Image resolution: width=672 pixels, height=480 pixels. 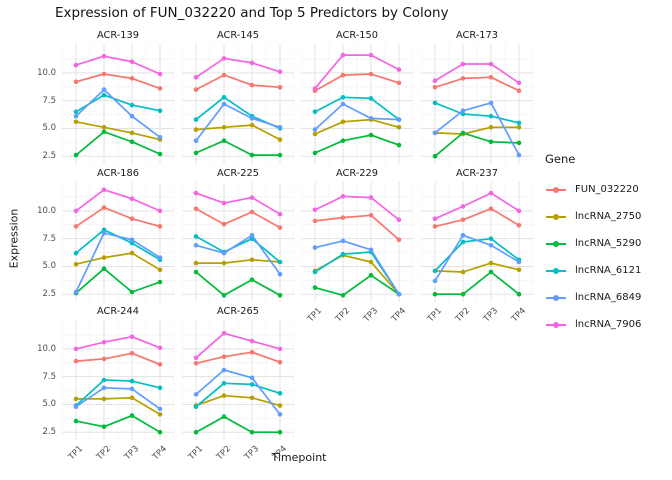 I want to click on facet-strip-title: ACR-186, so click(x=117, y=173).